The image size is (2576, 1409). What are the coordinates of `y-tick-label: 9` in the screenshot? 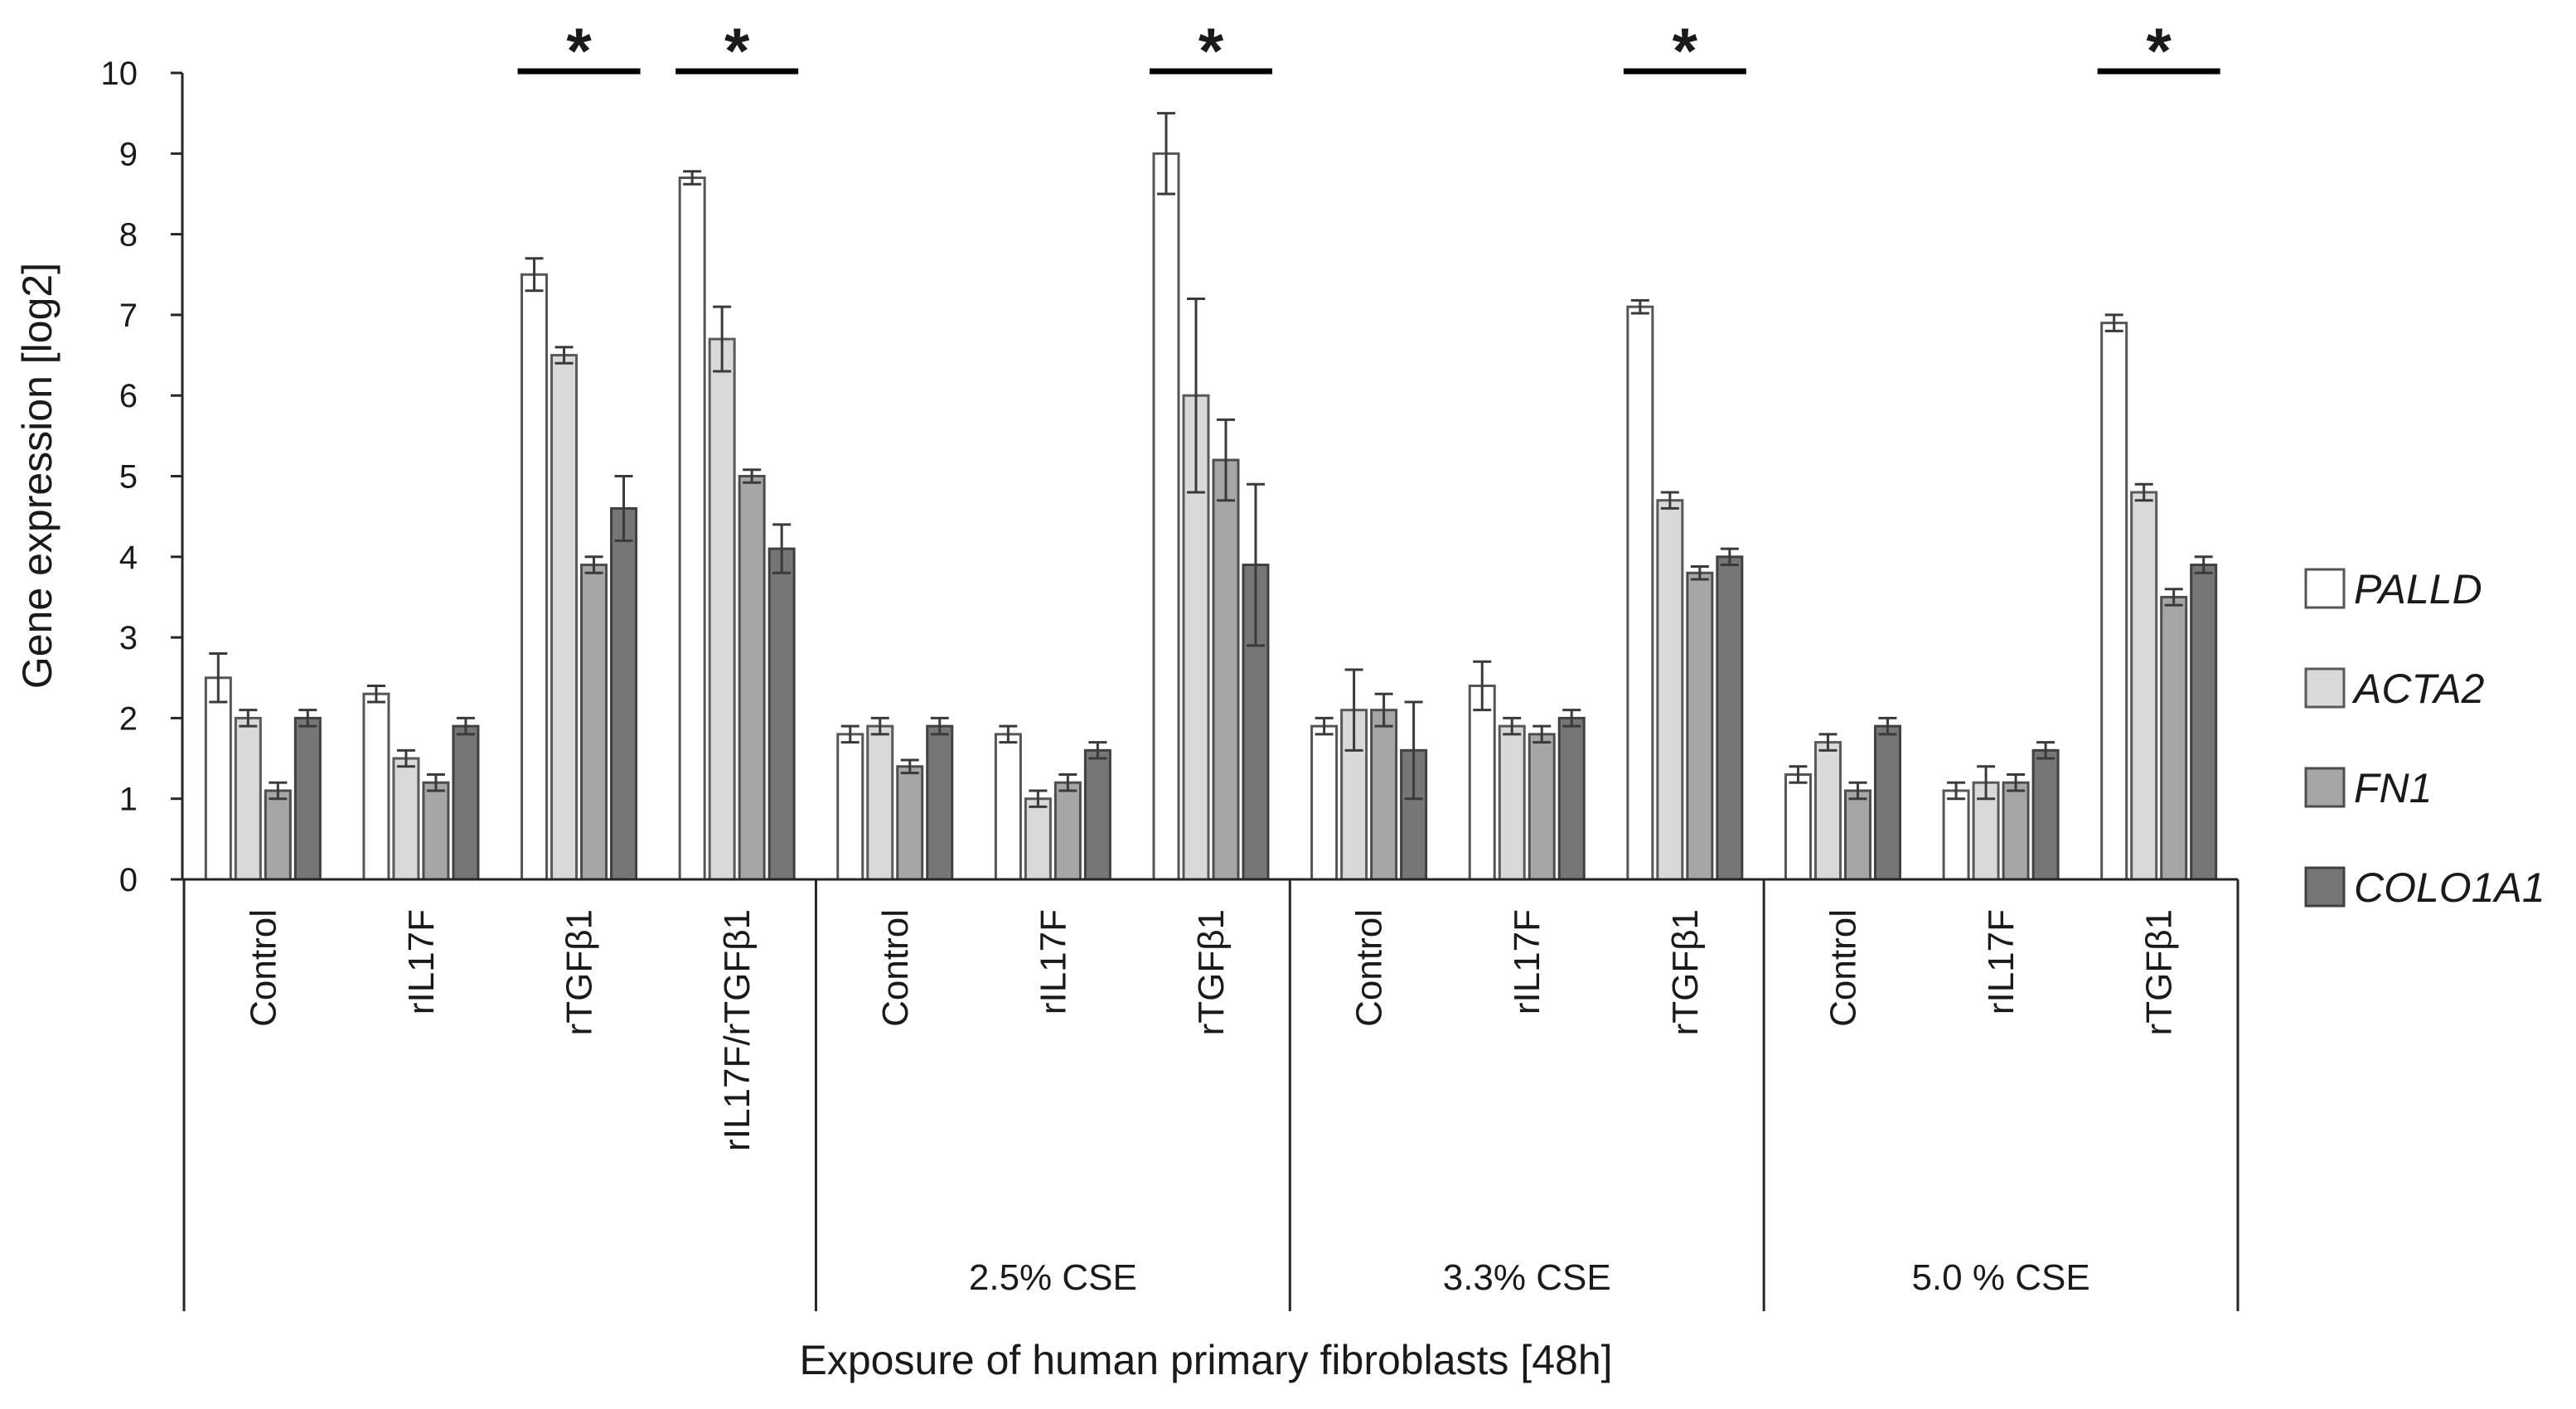 It's located at (128, 154).